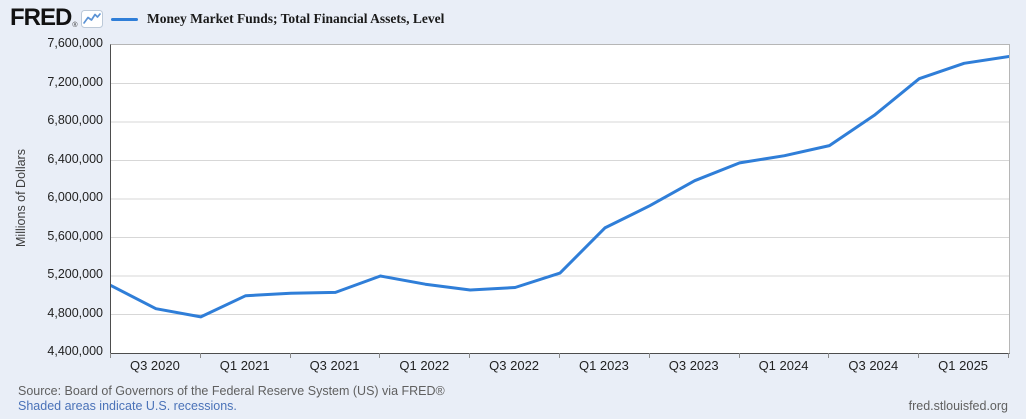 The width and height of the screenshot is (1026, 419). What do you see at coordinates (75, 312) in the screenshot?
I see `y-tick-label: 4,800,000` at bounding box center [75, 312].